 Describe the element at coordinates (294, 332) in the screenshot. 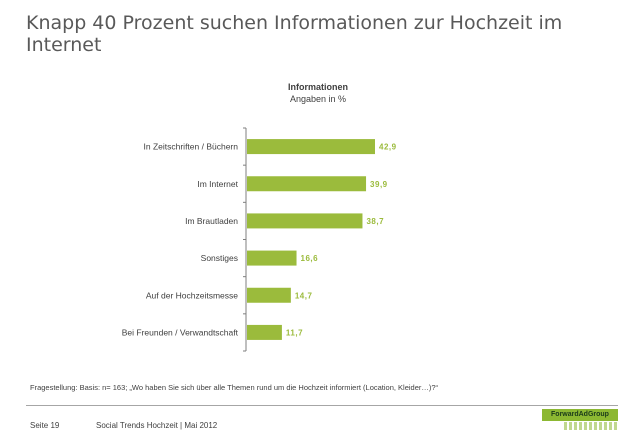

I see `value-label: 11,7` at that location.